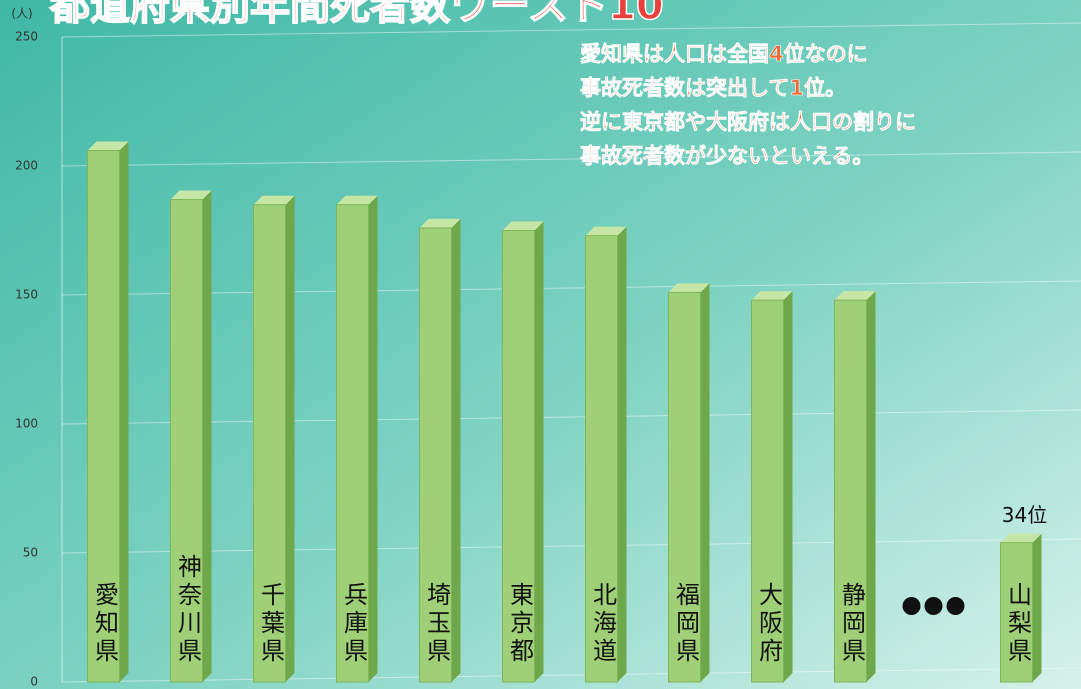 This screenshot has width=1081, height=689. I want to click on x-tick-label: 北海道, so click(603, 624).